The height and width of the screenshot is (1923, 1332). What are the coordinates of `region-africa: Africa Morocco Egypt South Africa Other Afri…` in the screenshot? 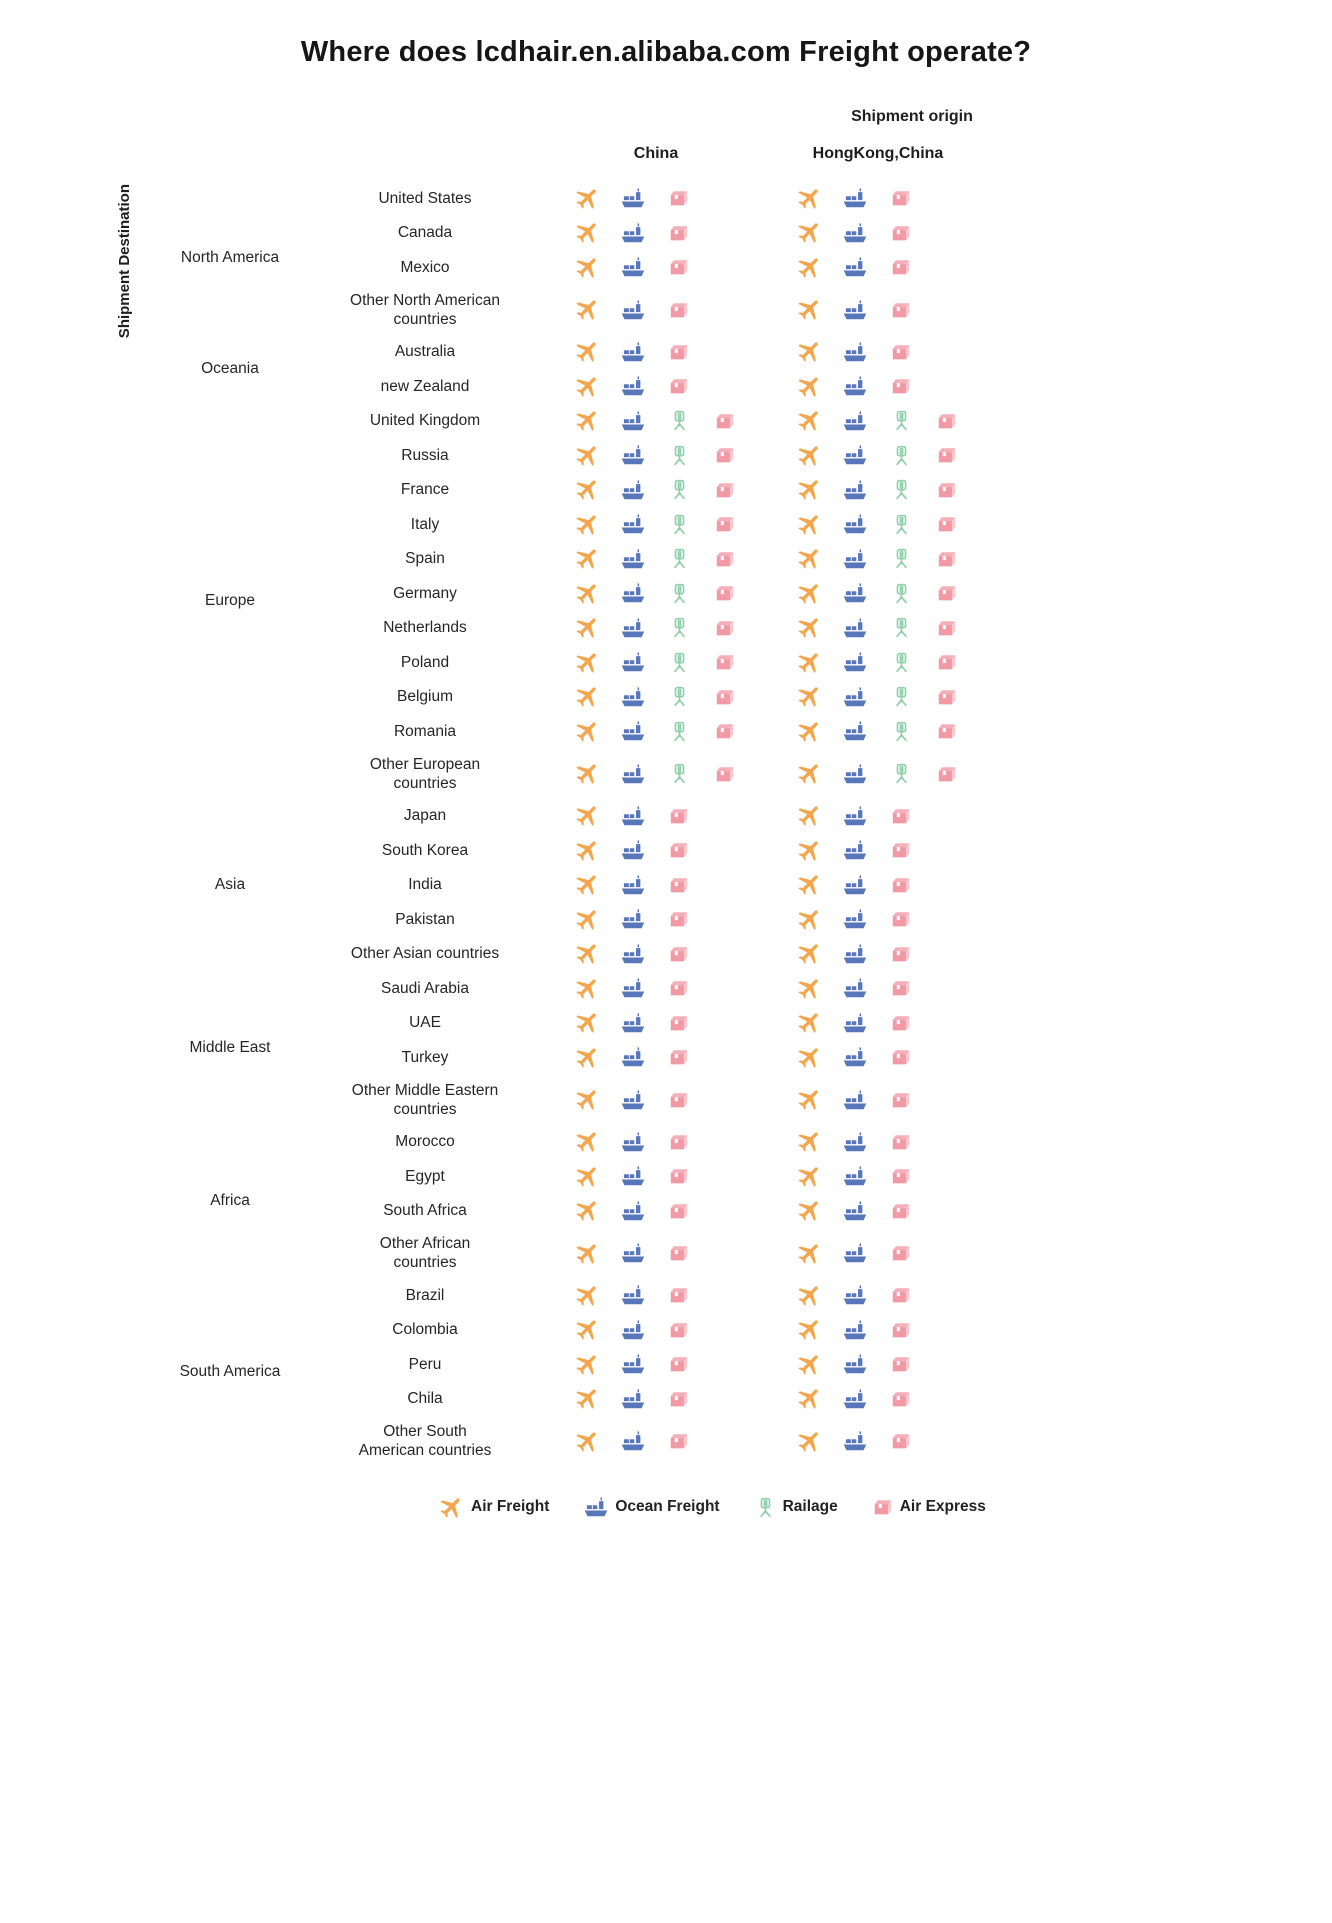 It's located at (580, 1202).